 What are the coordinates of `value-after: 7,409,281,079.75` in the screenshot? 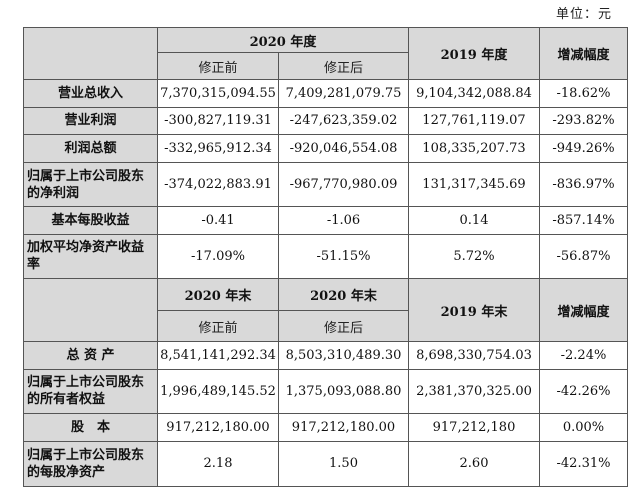 It's located at (343, 93).